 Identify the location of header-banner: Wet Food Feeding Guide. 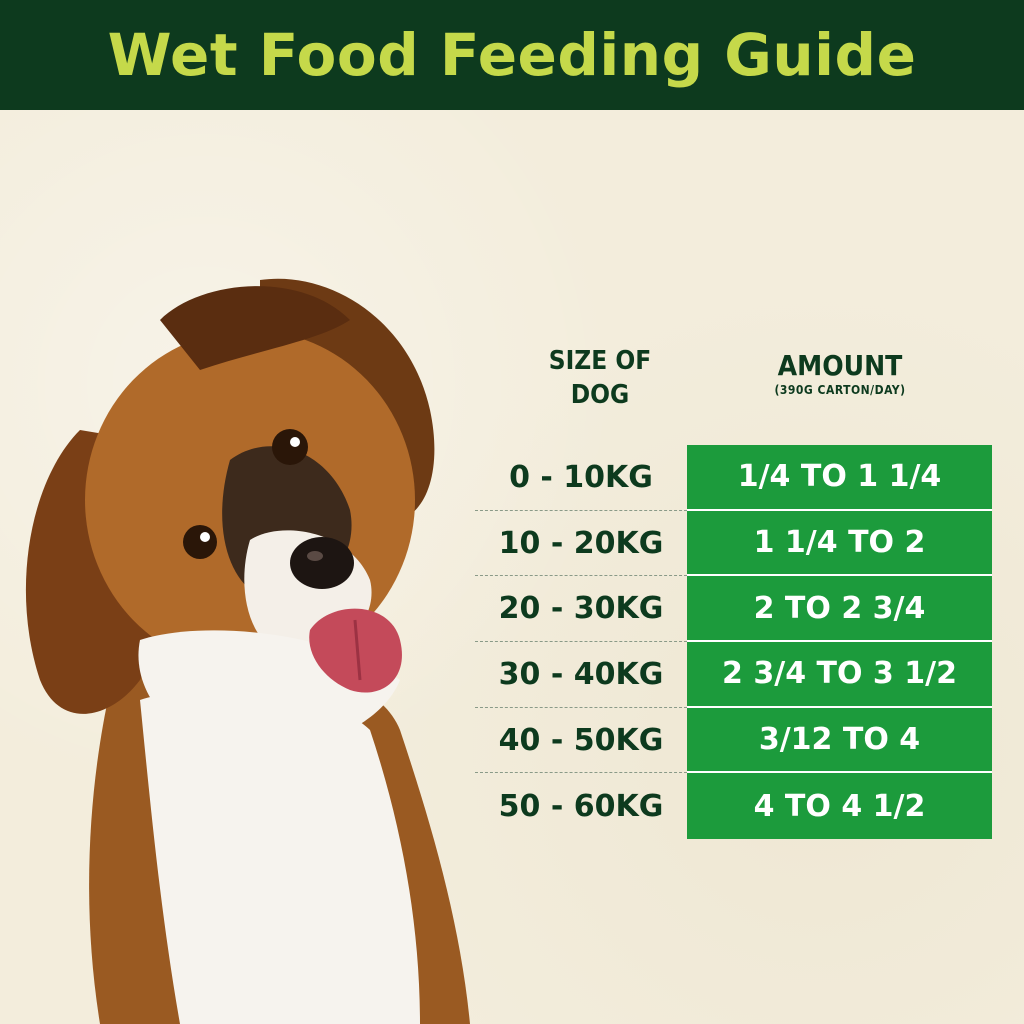
(512, 55).